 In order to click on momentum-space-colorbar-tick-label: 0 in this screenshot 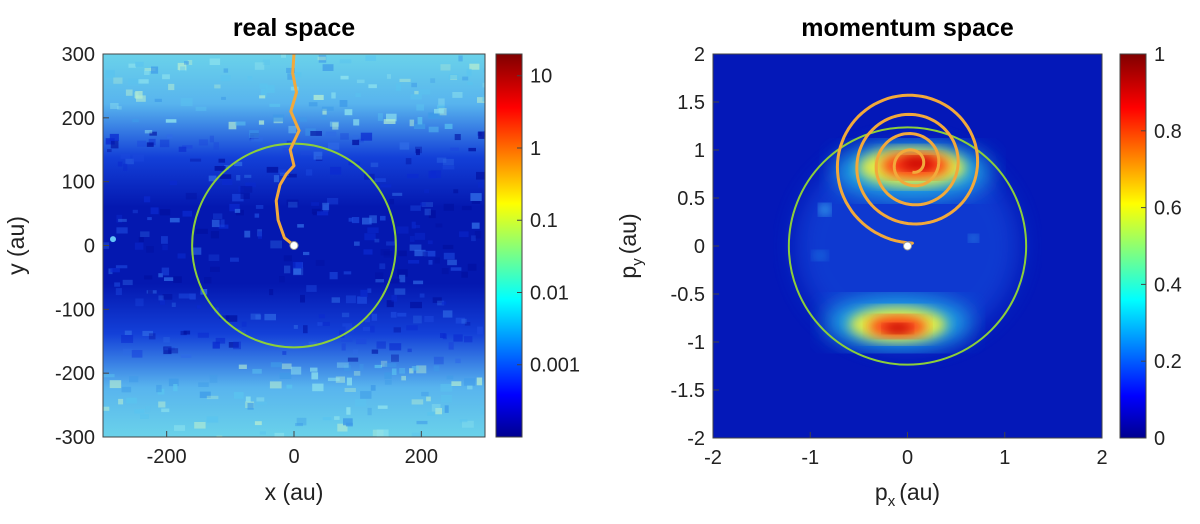, I will do `click(1159, 439)`.